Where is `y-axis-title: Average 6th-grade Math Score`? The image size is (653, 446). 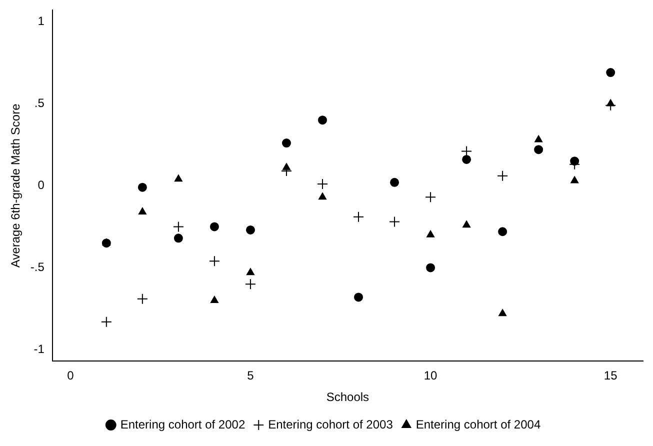 y-axis-title: Average 6th-grade Math Score is located at coordinates (15, 185).